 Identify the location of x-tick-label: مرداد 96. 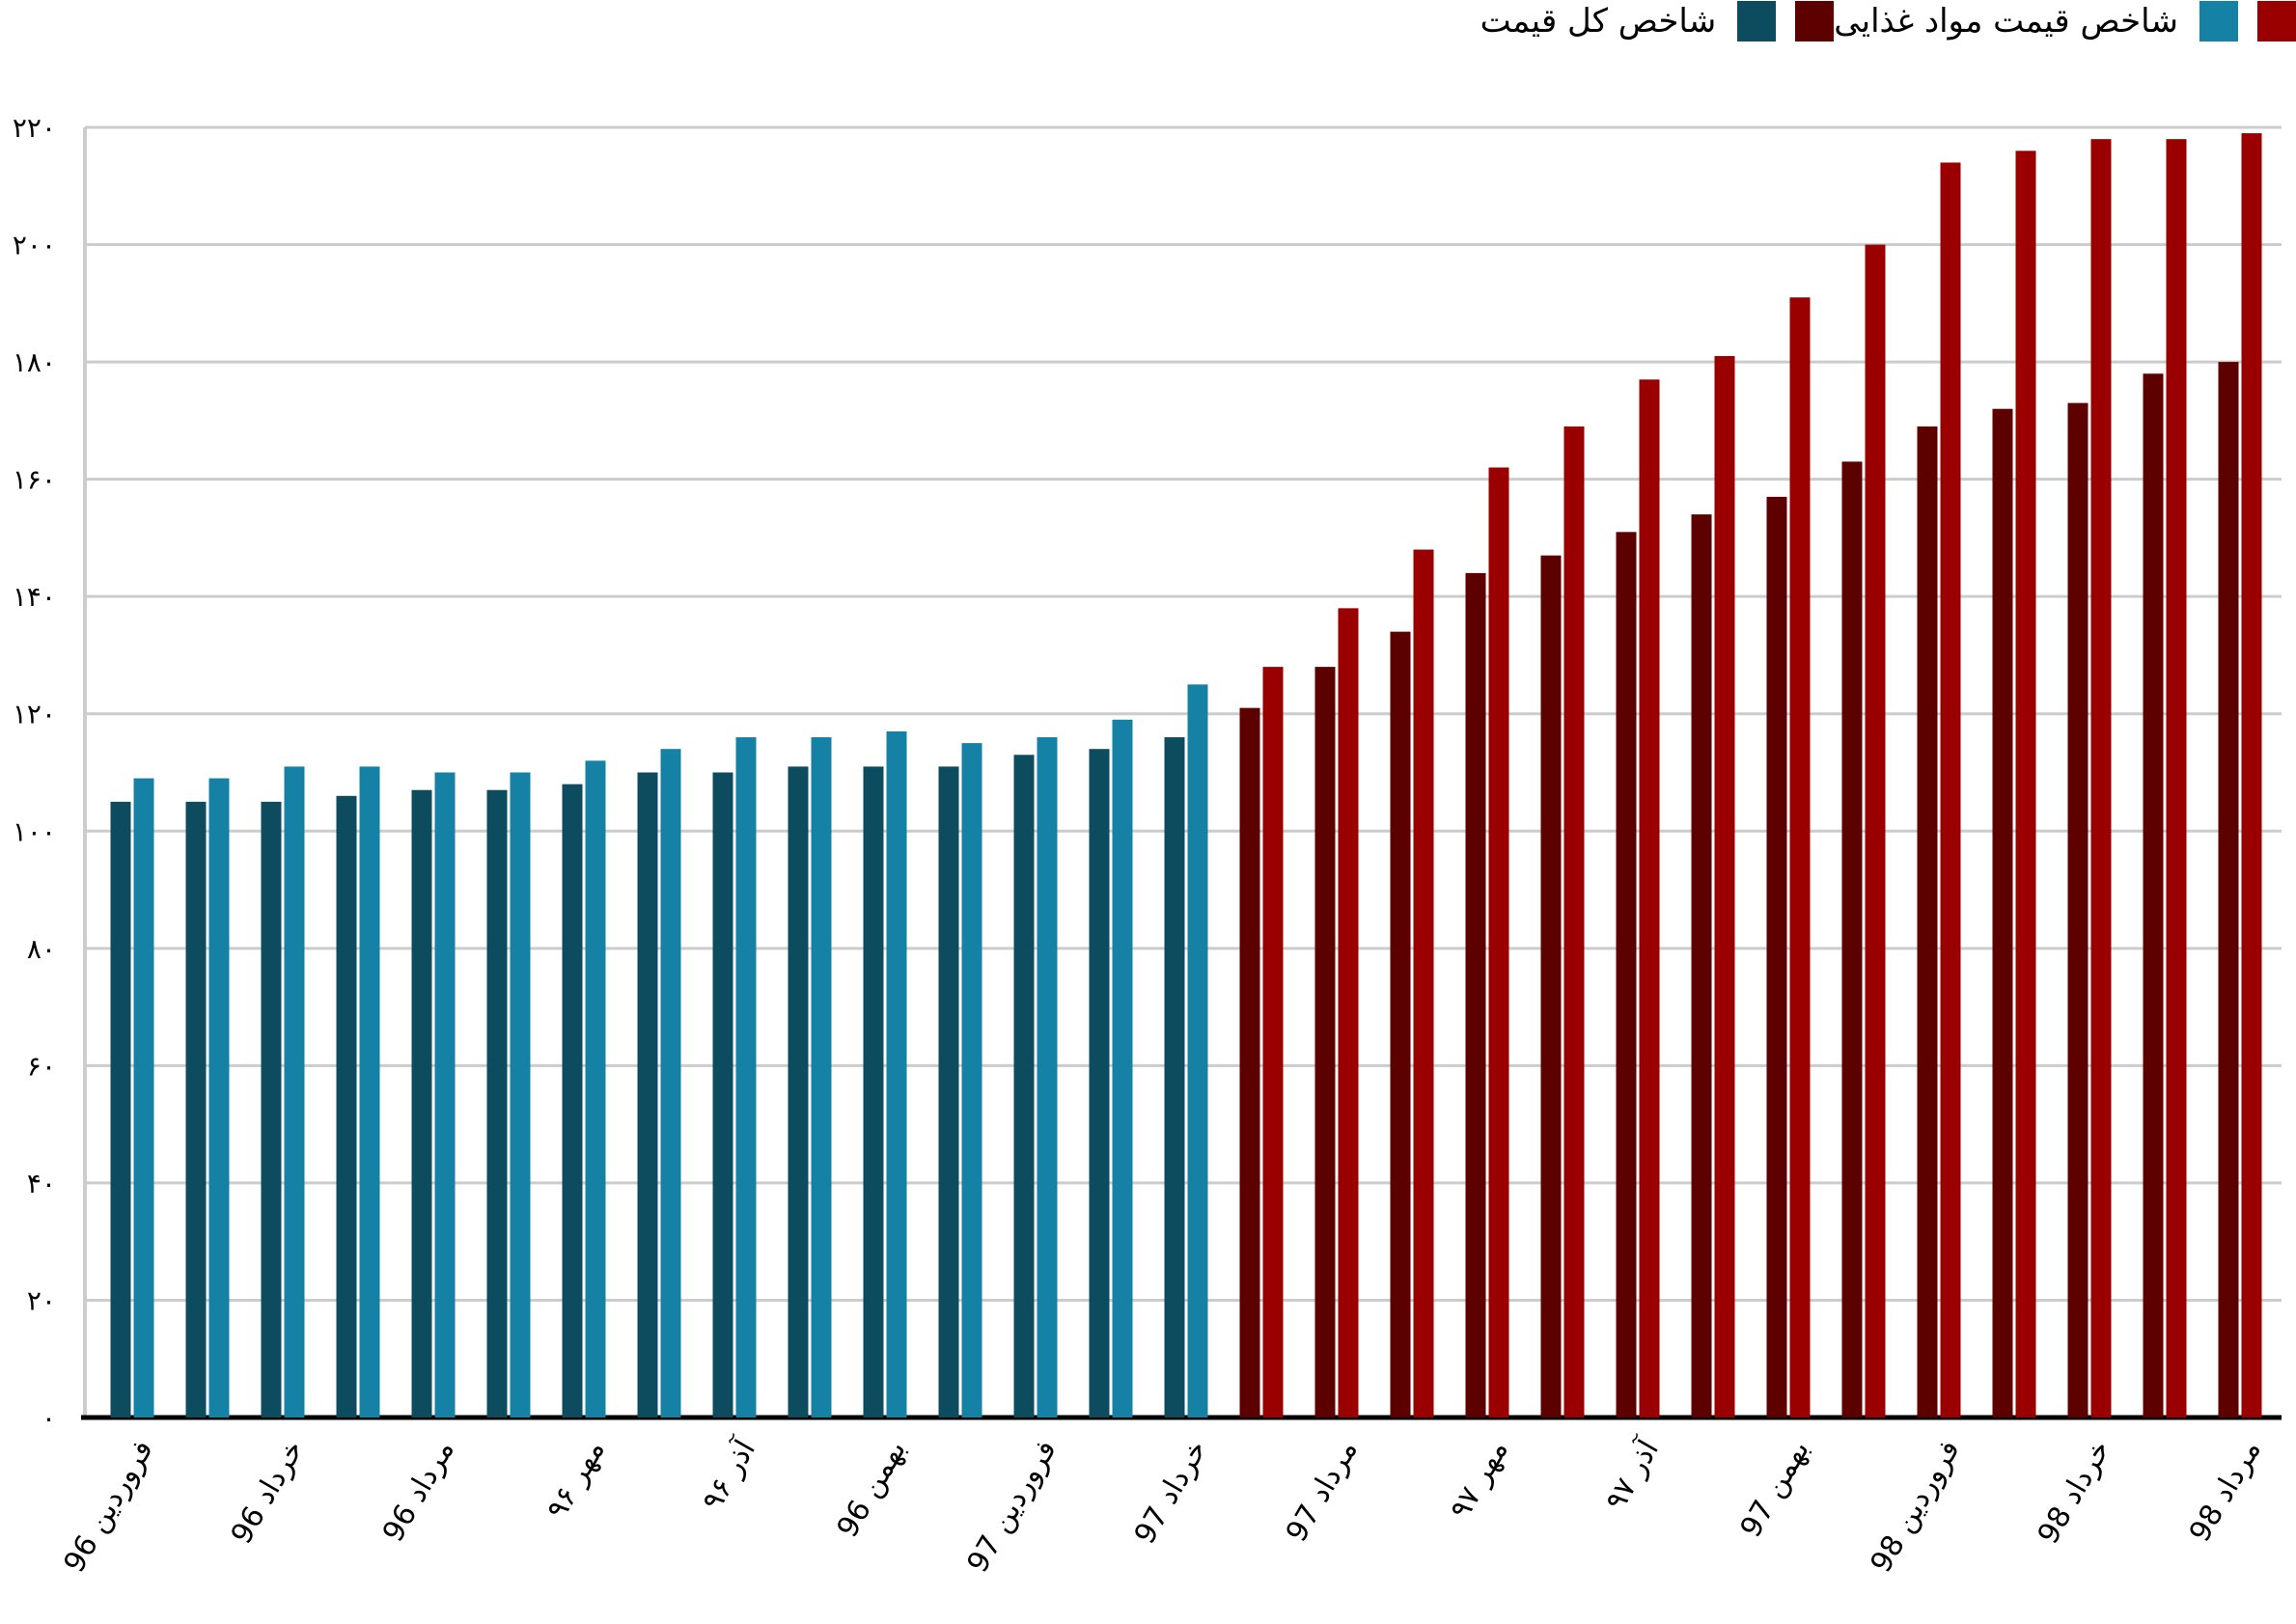
(418, 1491).